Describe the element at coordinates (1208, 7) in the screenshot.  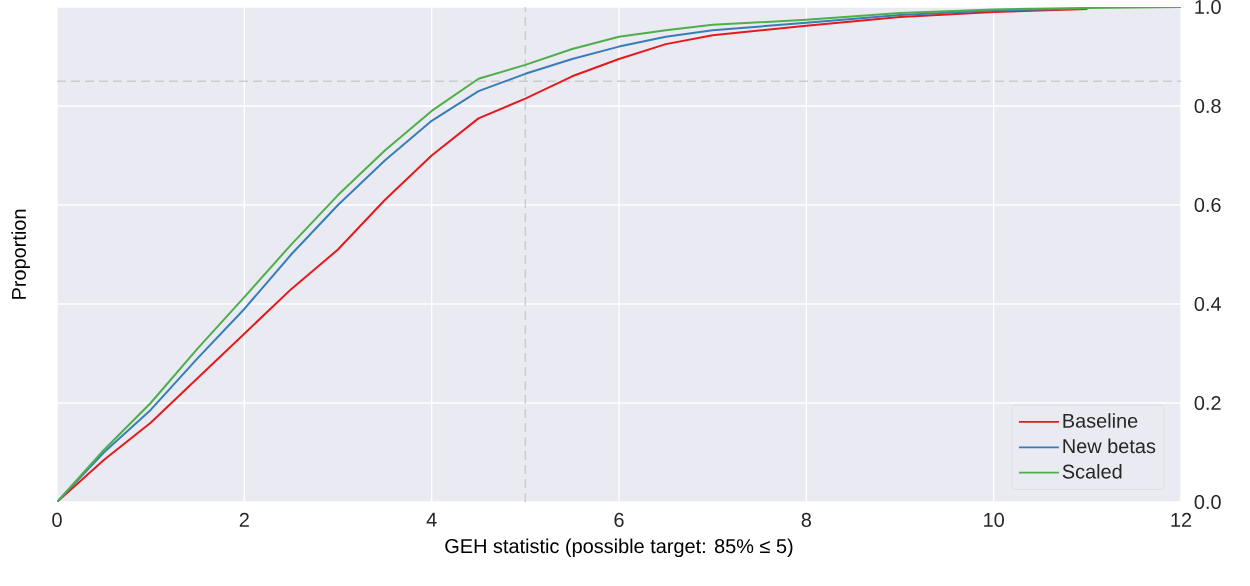
I see `y-tick-label: 1.0` at that location.